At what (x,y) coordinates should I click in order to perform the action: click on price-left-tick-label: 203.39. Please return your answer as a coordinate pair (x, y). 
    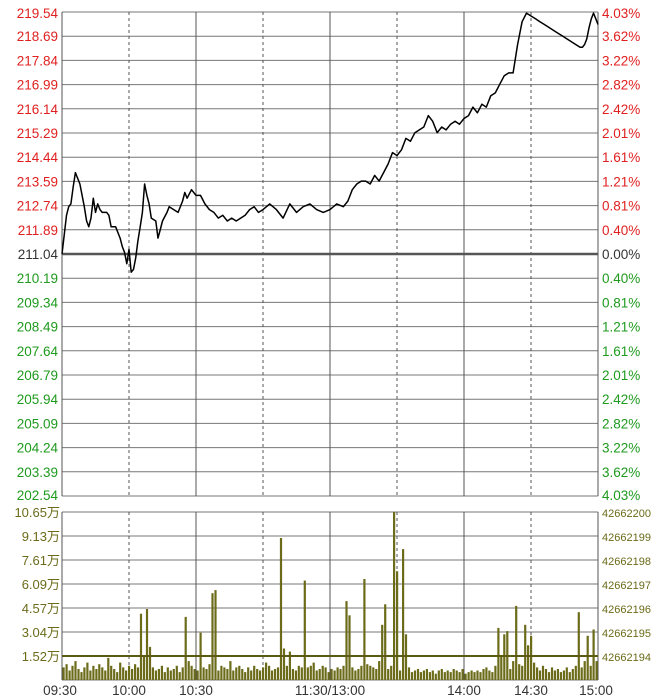
    Looking at the image, I should click on (37, 472).